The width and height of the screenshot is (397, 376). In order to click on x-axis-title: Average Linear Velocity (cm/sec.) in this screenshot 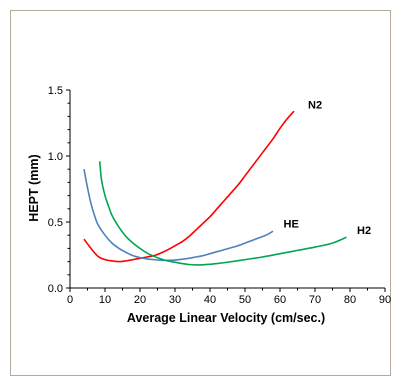, I will do `click(226, 318)`.